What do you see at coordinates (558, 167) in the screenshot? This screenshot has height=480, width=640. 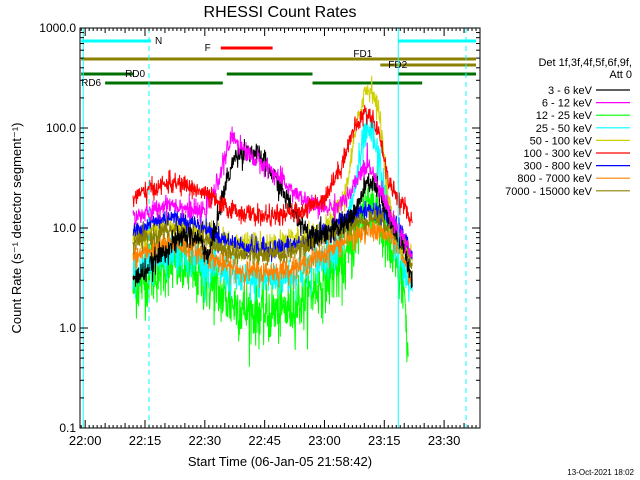 I see `legend-label: 300 - 800 keV` at bounding box center [558, 167].